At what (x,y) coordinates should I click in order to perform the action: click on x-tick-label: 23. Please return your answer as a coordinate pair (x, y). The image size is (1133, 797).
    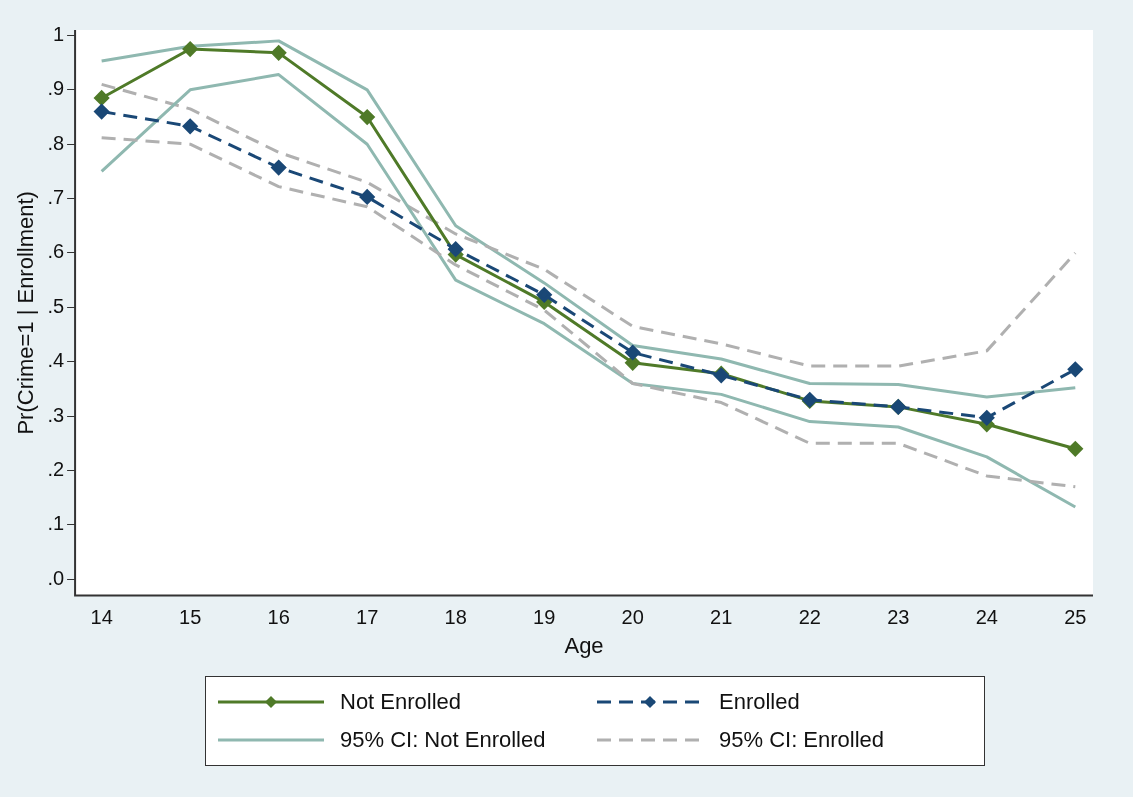
    Looking at the image, I should click on (898, 617).